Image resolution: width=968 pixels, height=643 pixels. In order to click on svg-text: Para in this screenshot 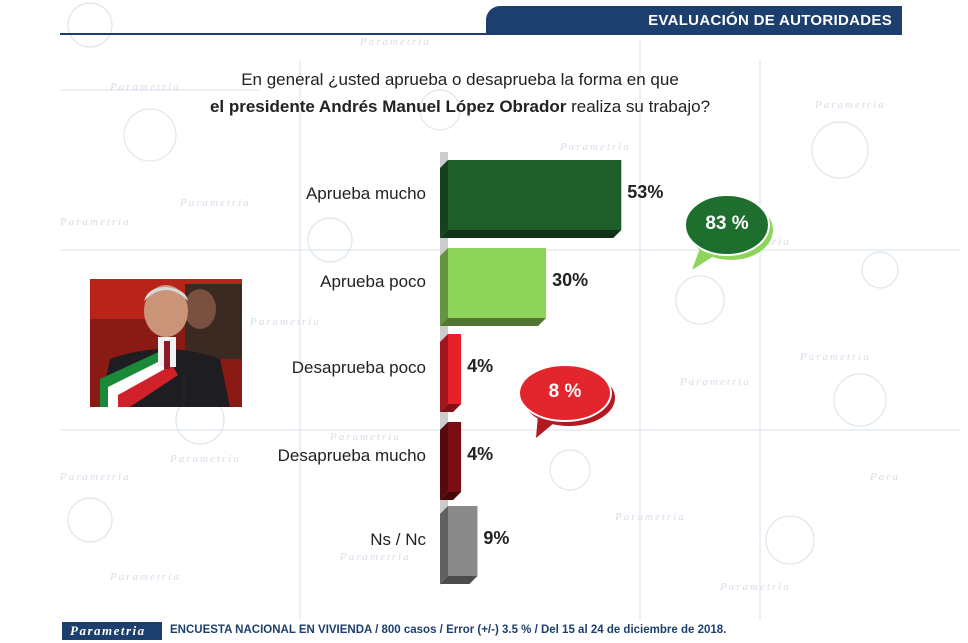, I will do `click(884, 477)`.